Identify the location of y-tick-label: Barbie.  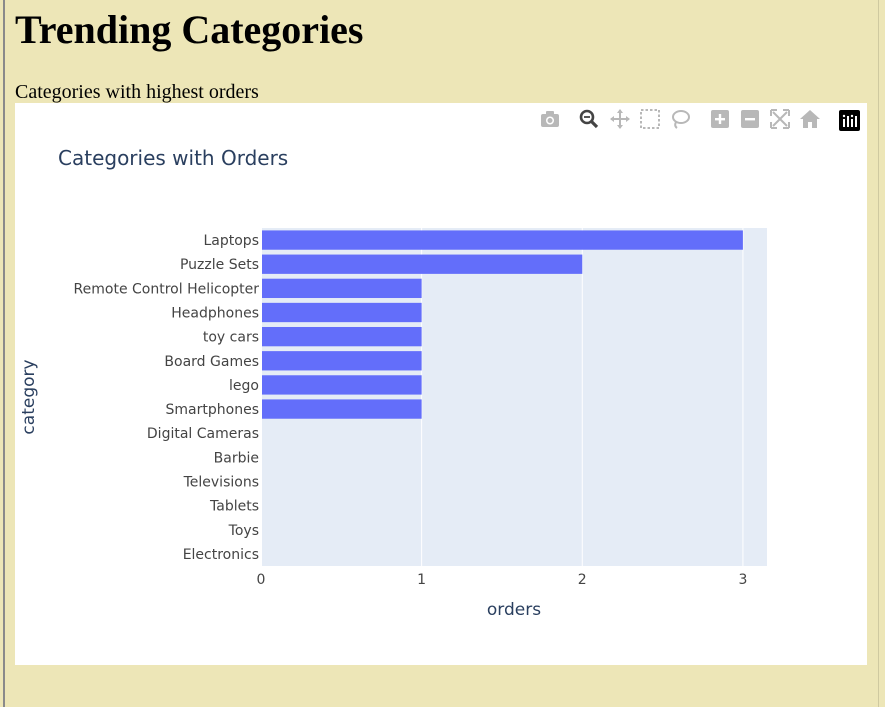
(236, 458).